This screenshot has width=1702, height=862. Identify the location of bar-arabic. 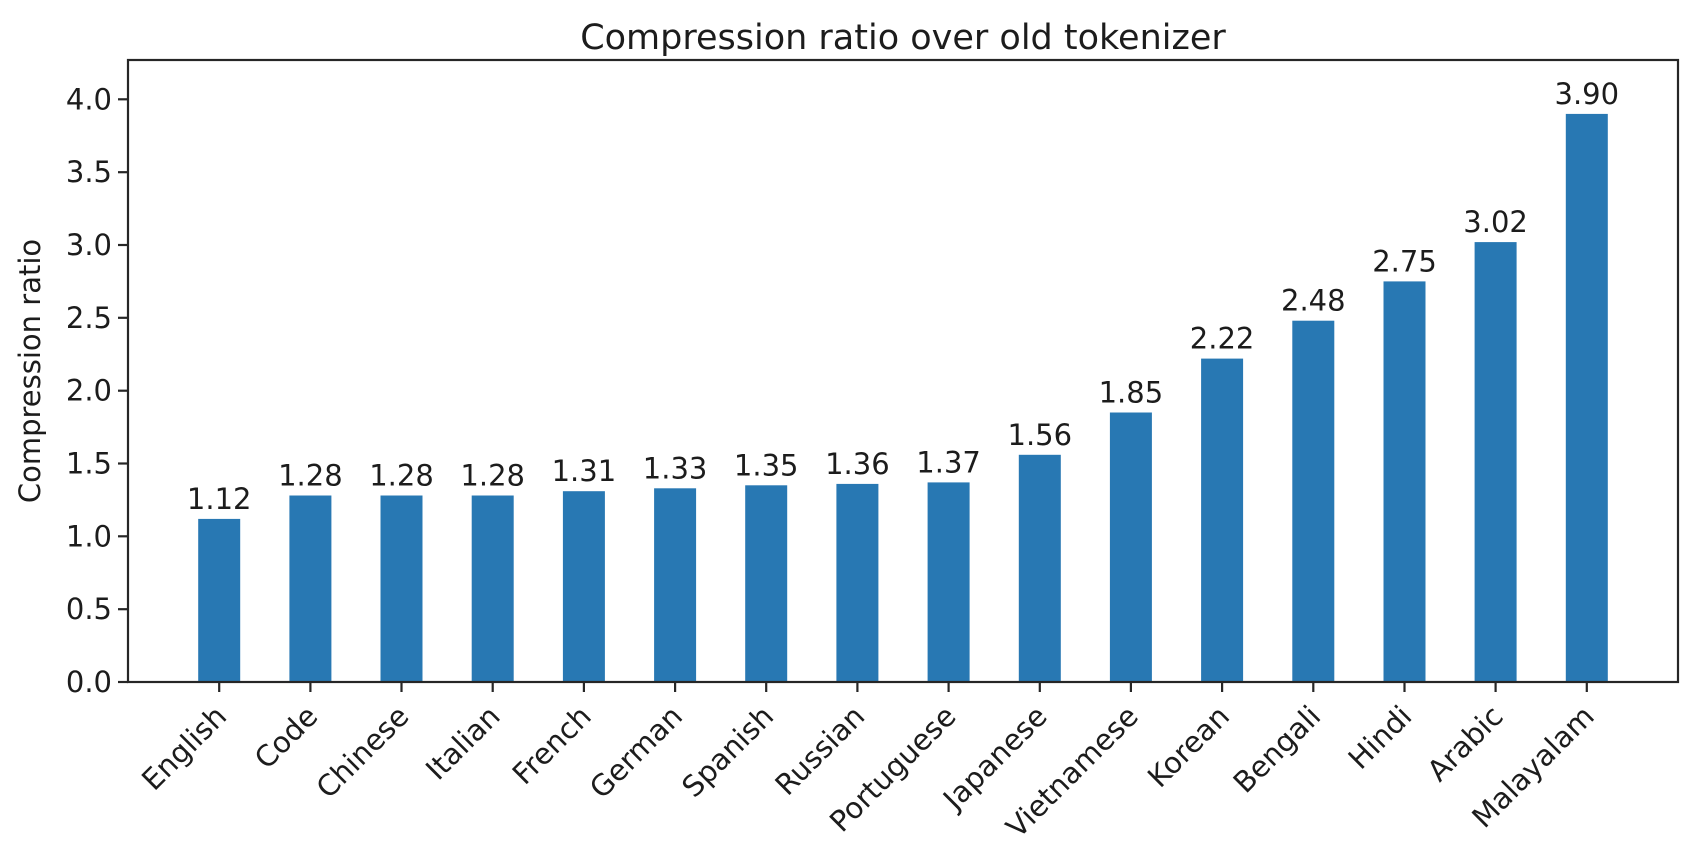
(1495, 462).